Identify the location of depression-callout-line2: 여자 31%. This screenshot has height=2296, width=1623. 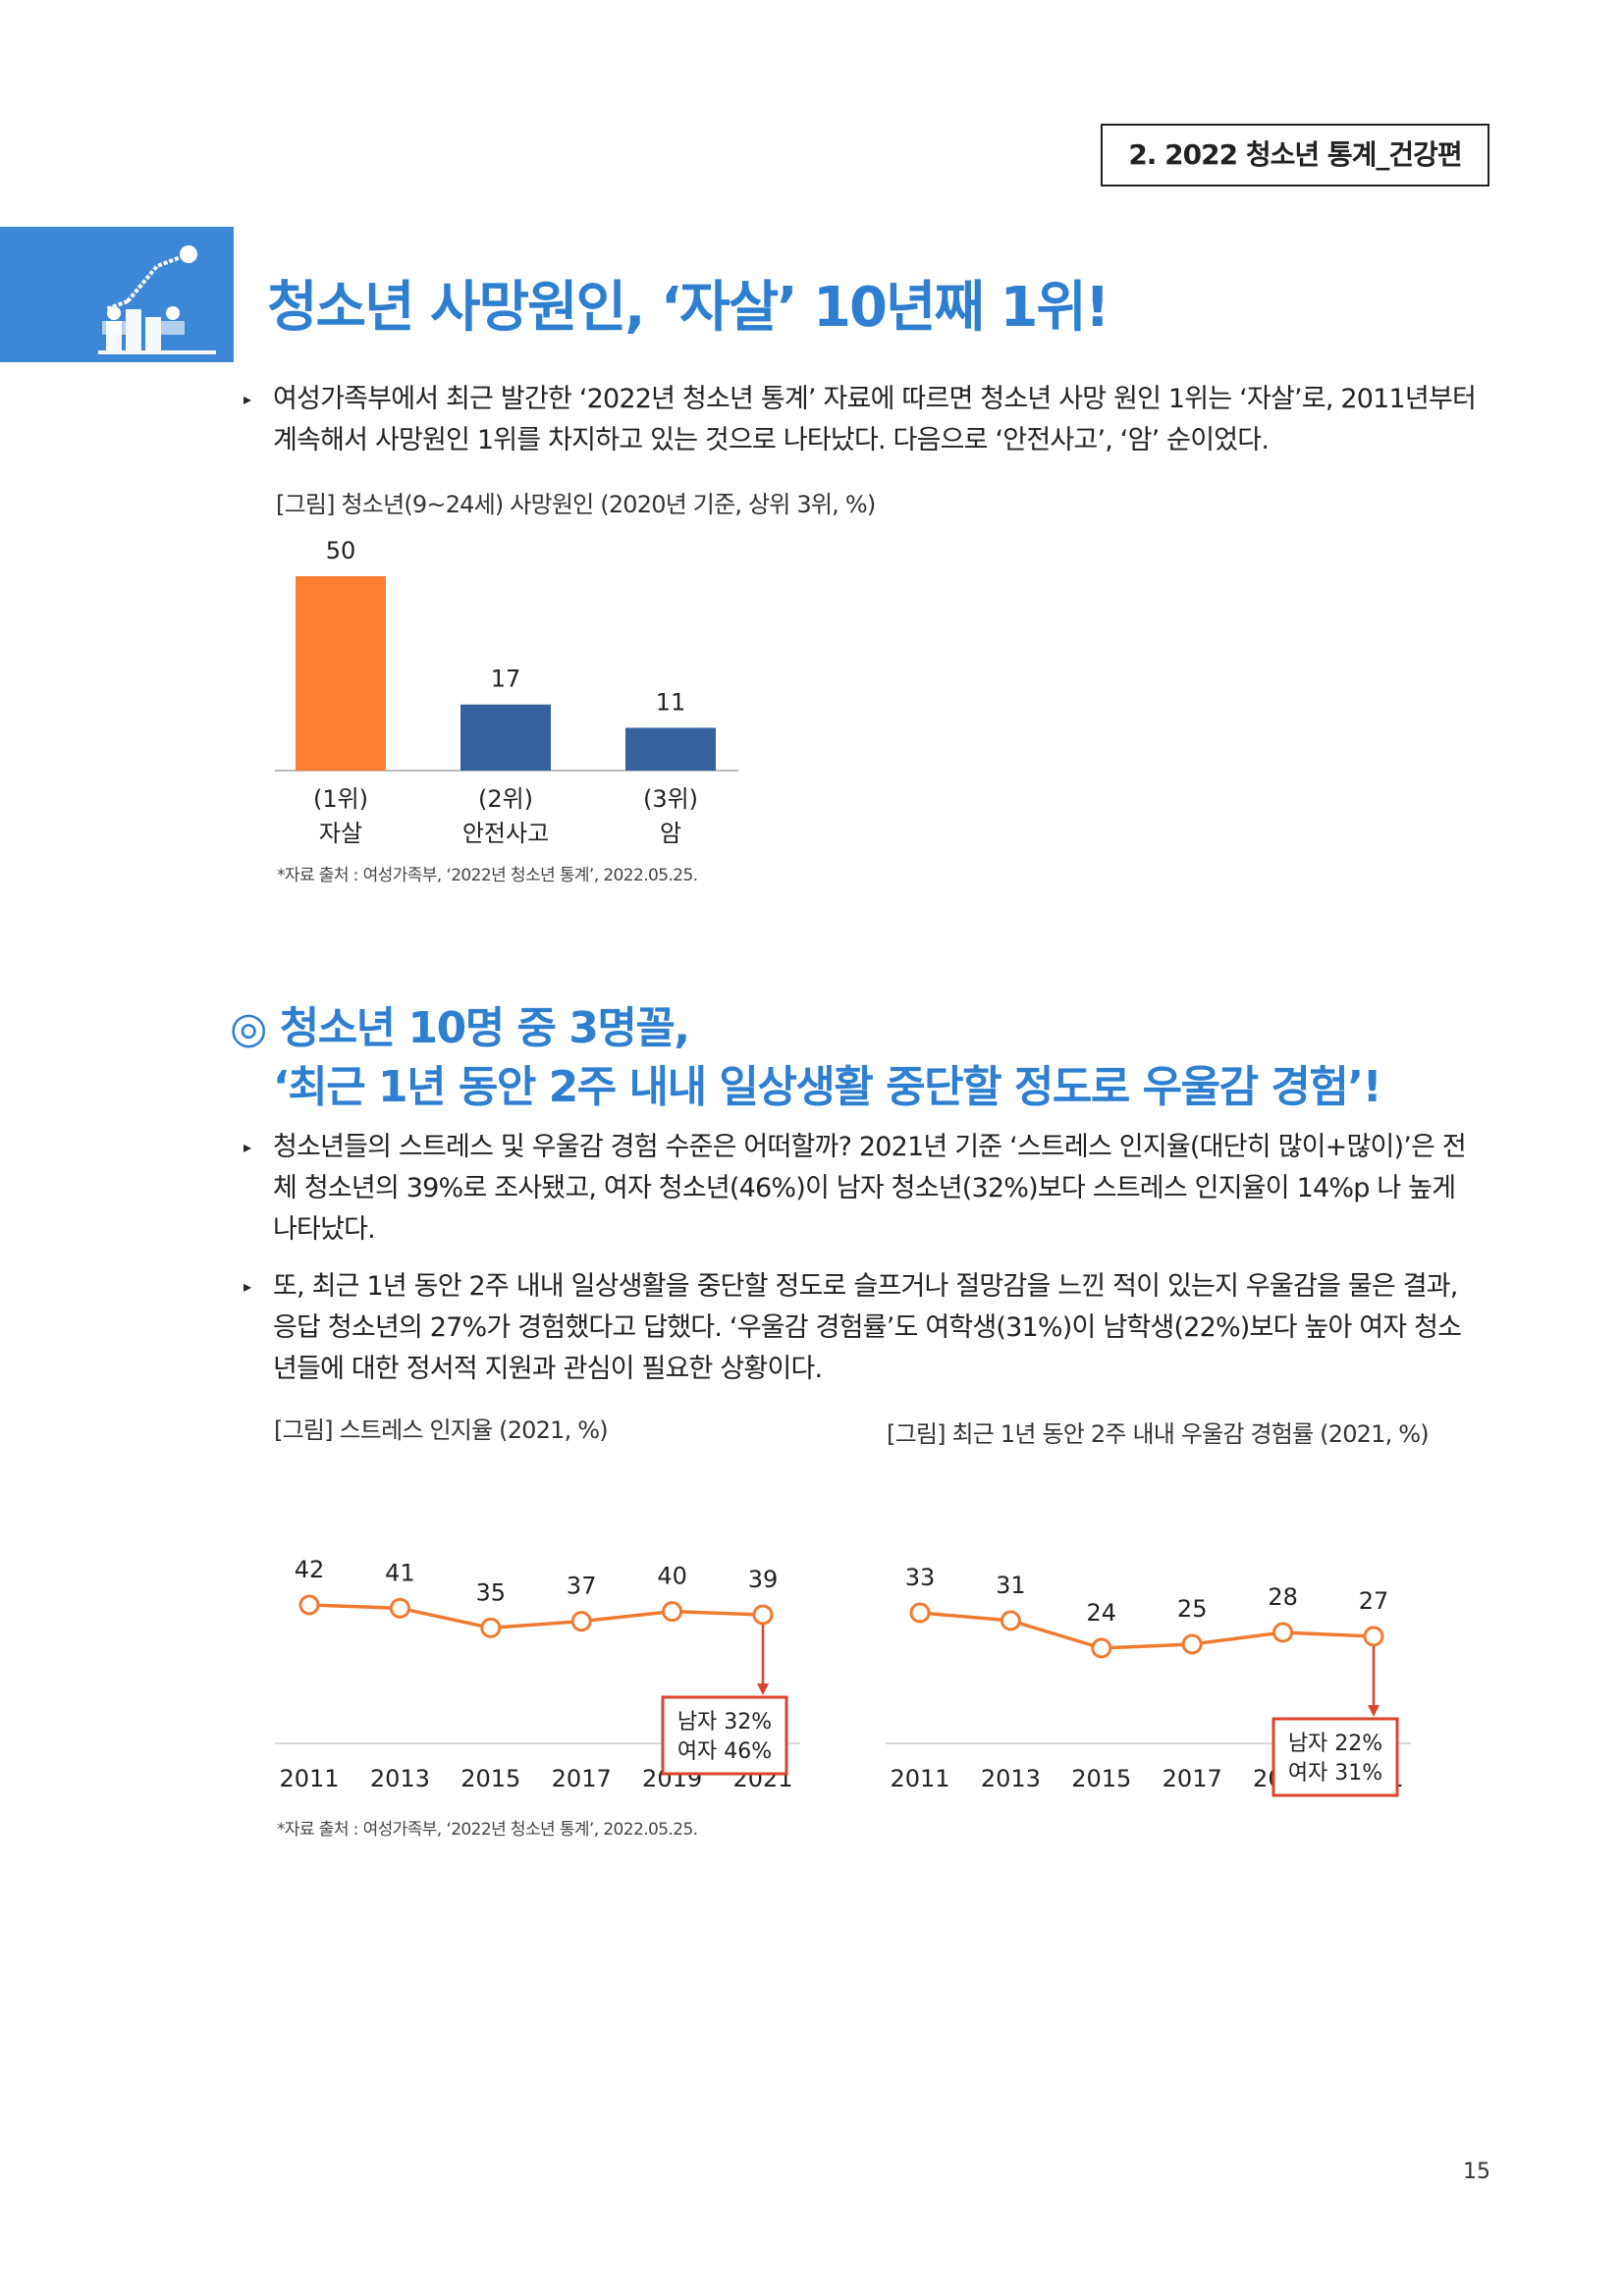
(1335, 1773).